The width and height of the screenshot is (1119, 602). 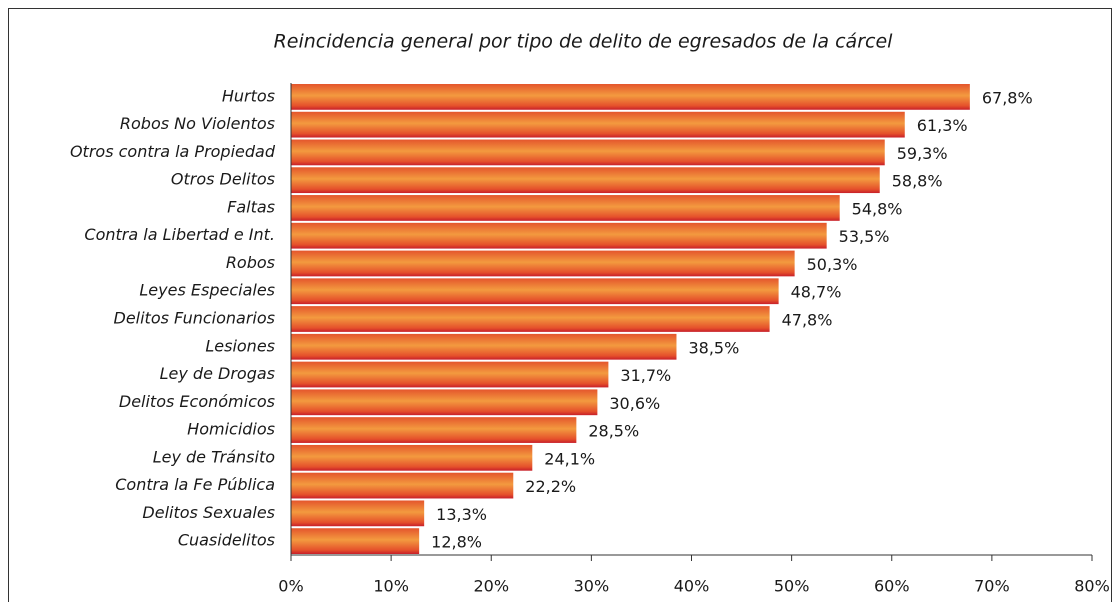 What do you see at coordinates (942, 125) in the screenshot?
I see `value-label: 61,3%` at bounding box center [942, 125].